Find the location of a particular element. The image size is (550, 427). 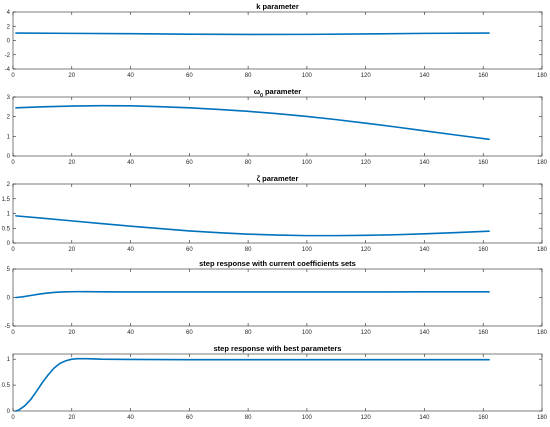

chart-title: k parameter is located at coordinates (277, 6).